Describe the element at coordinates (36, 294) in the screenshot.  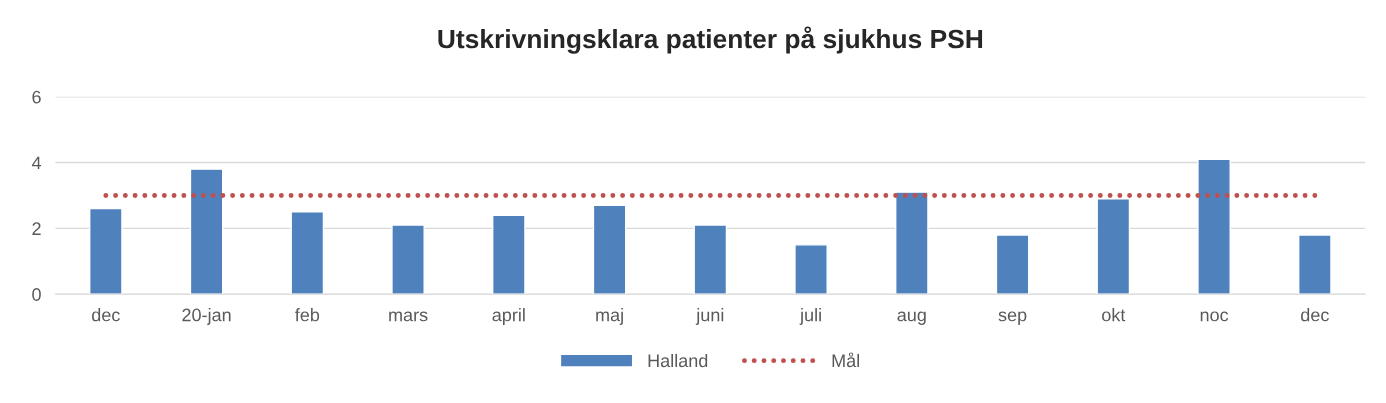
I see `y-tick-label: 0` at that location.